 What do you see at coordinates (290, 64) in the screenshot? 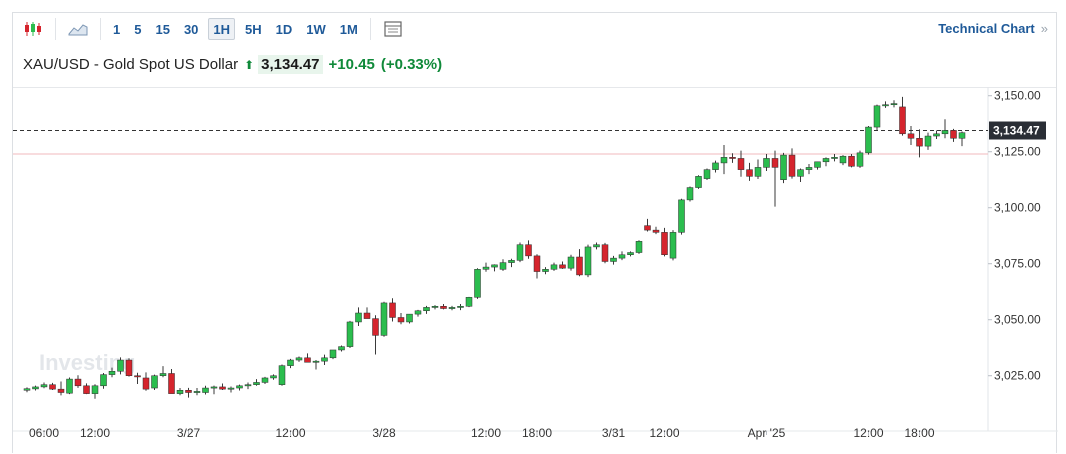
I see `last-price: 3,134.47` at bounding box center [290, 64].